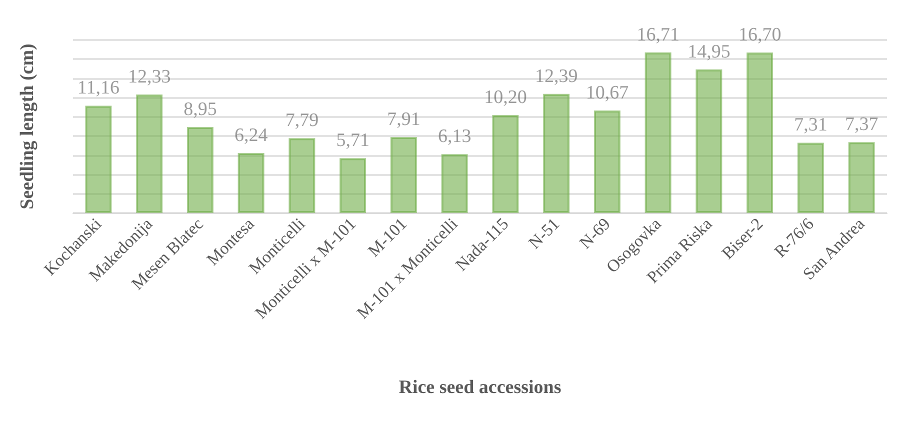 The image size is (907, 424). Describe the element at coordinates (302, 121) in the screenshot. I see `data-label: 7,79` at that location.